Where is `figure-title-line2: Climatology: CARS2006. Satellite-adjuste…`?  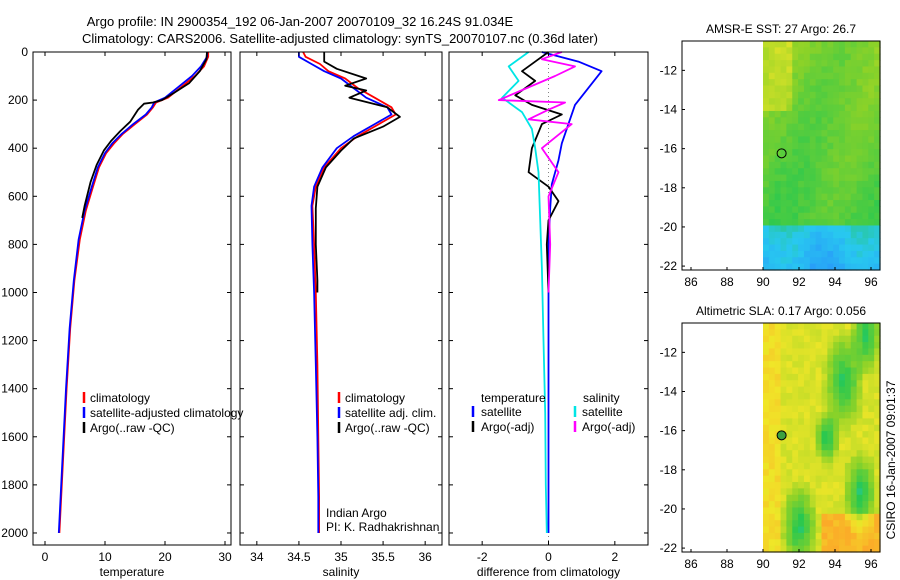
figure-title-line2: Climatology: CARS2006. Satellite-adjuste… is located at coordinates (340, 38).